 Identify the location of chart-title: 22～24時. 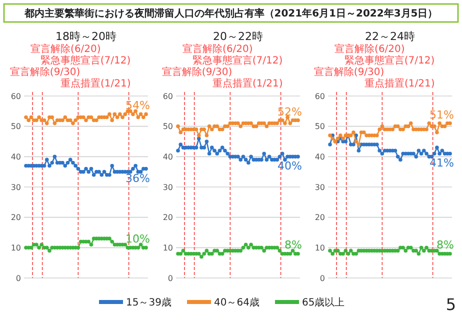
(390, 36).